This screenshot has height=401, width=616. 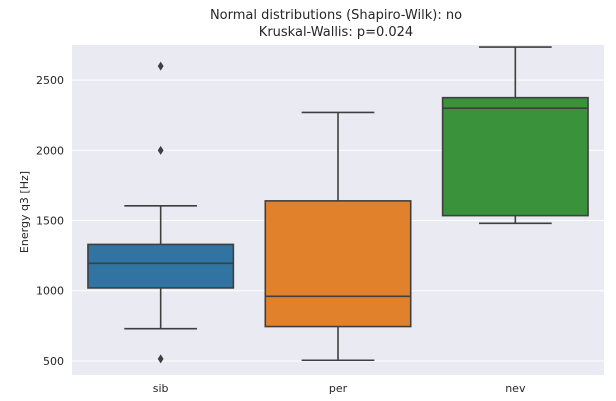 What do you see at coordinates (50, 221) in the screenshot?
I see `y-tick-label: 1500` at bounding box center [50, 221].